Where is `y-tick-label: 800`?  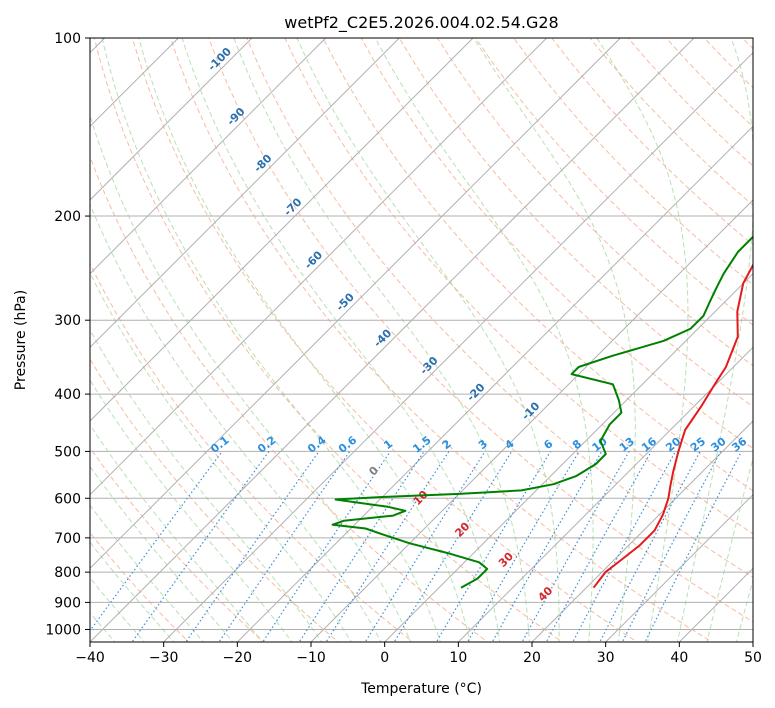
y-tick-label: 800 is located at coordinates (67, 573).